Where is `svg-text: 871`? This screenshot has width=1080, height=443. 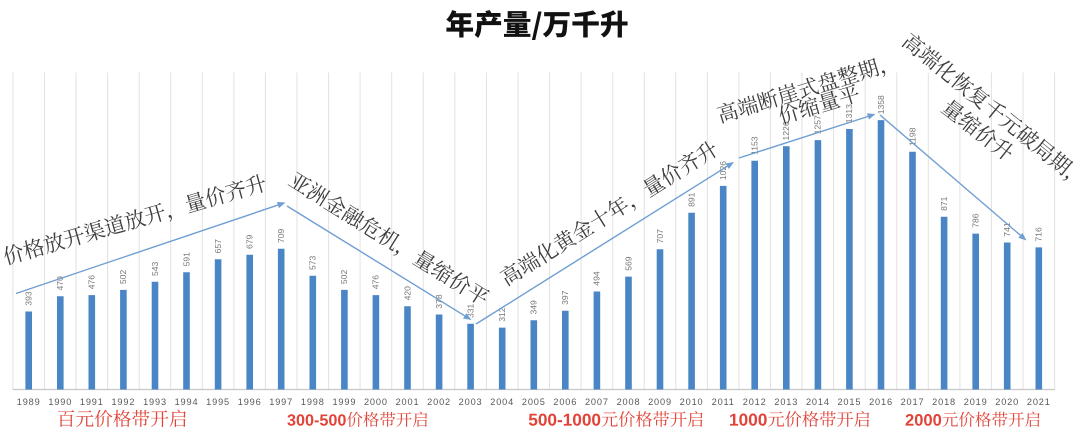
svg-text: 871 is located at coordinates (944, 203).